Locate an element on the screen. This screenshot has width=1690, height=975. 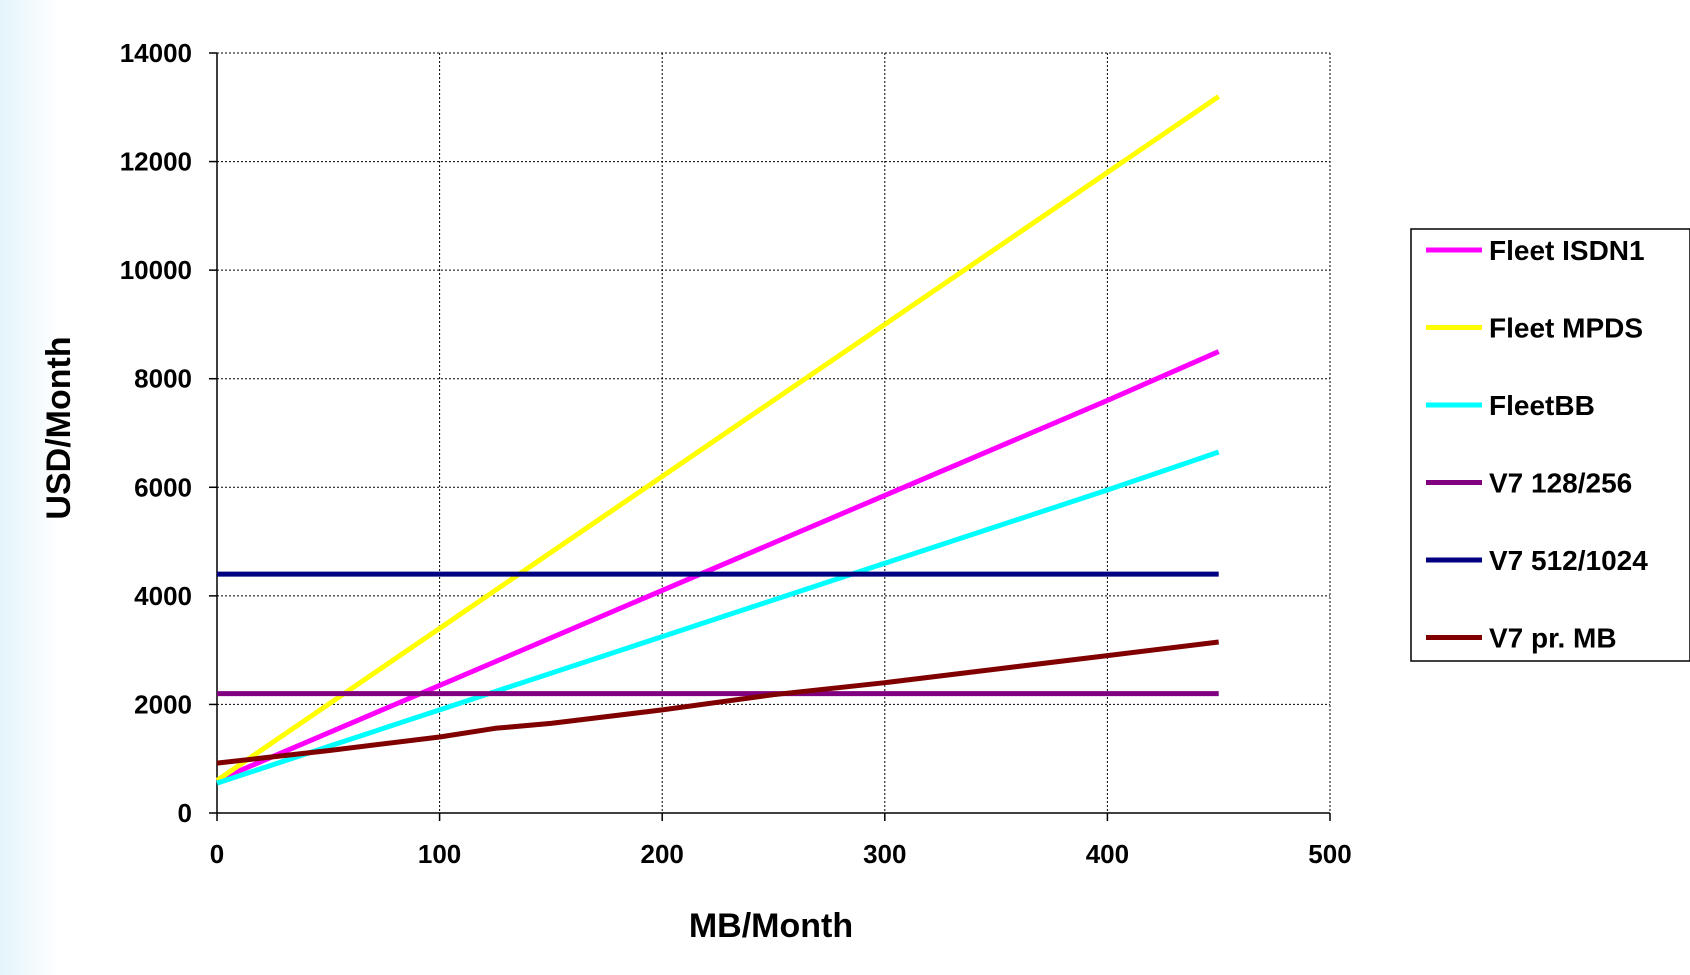
legend-box is located at coordinates (1550, 445).